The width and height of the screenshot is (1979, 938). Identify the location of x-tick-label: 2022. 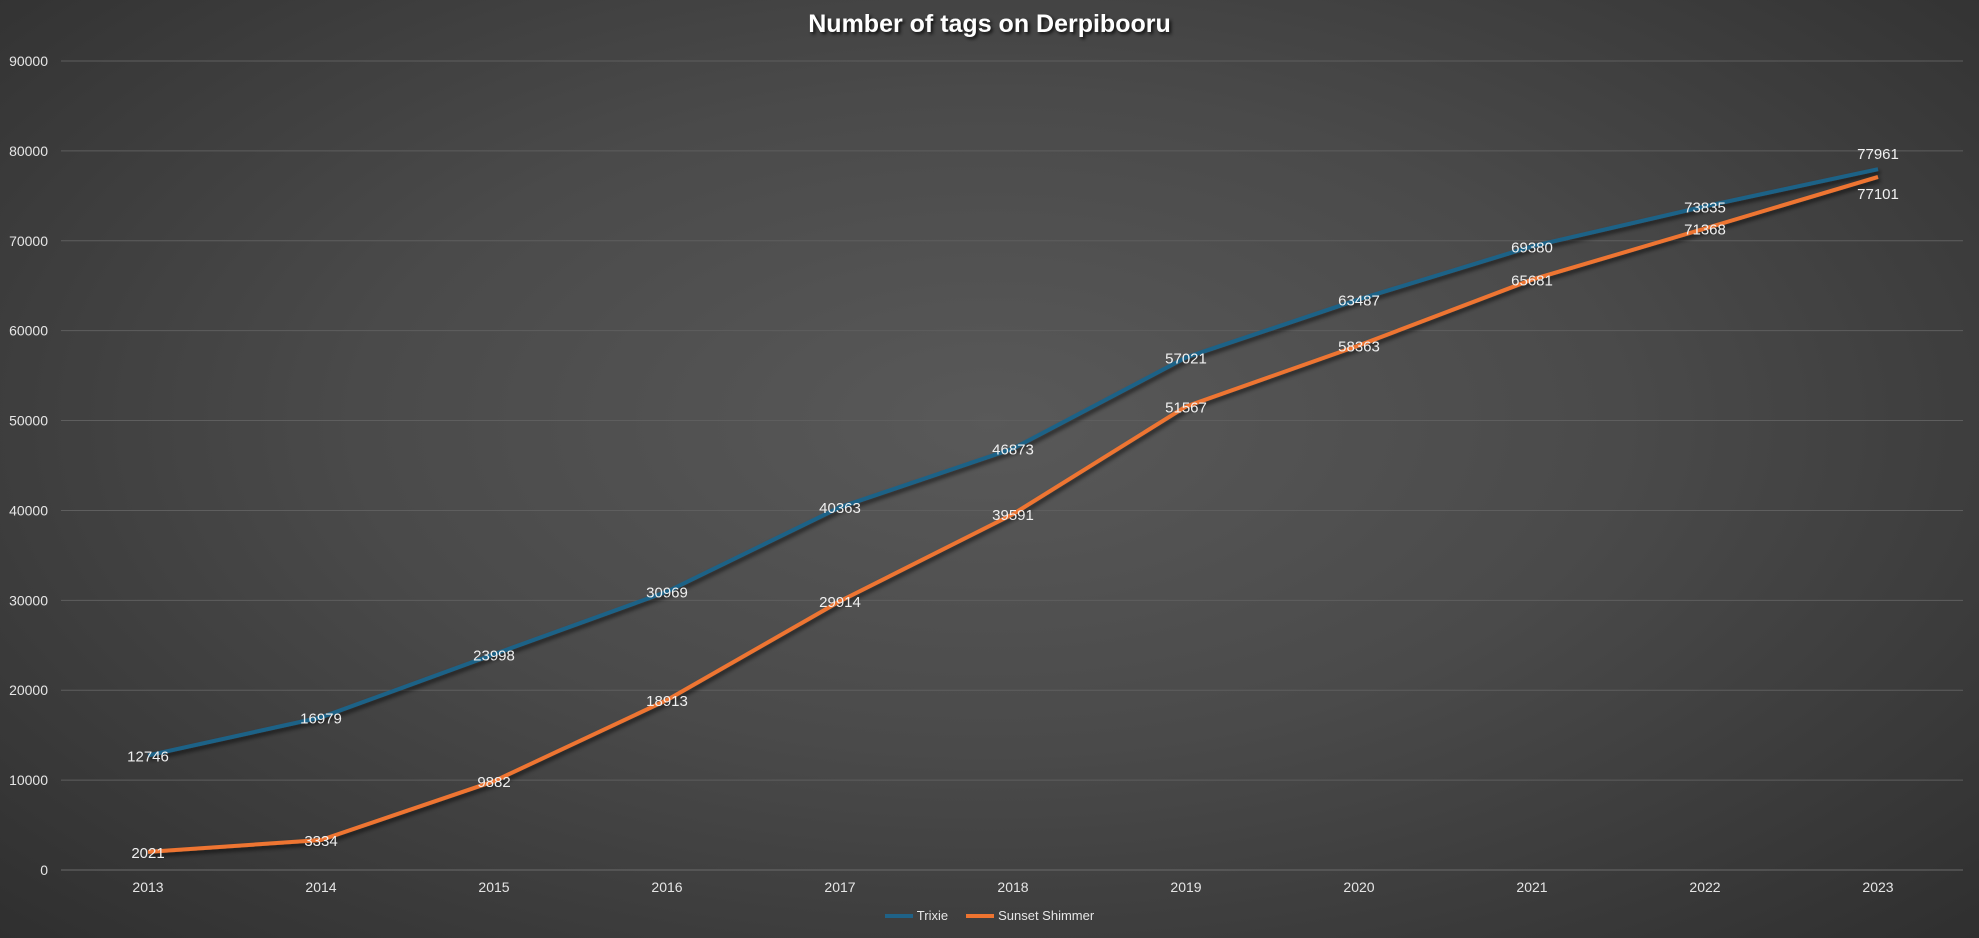
(1704, 887).